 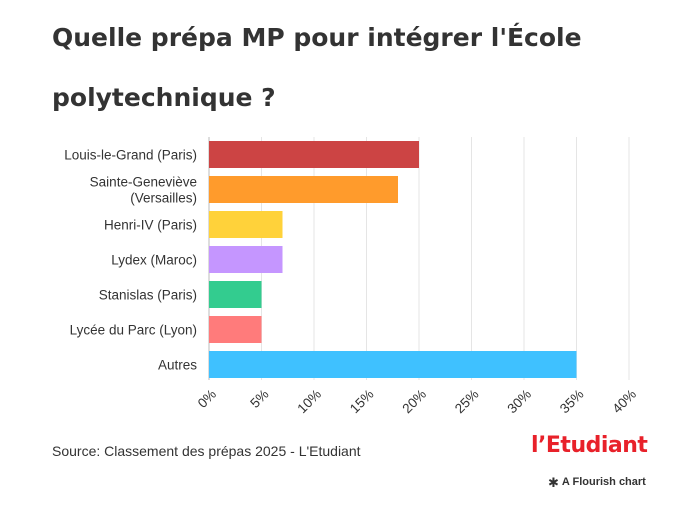 I want to click on x-tick-label: 5%, so click(x=259, y=399).